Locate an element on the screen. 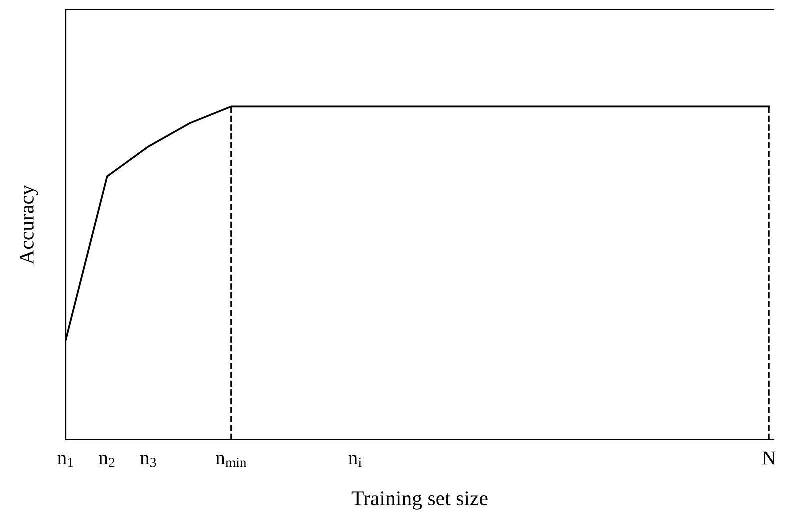  x-tick-label: N is located at coordinates (769, 458).